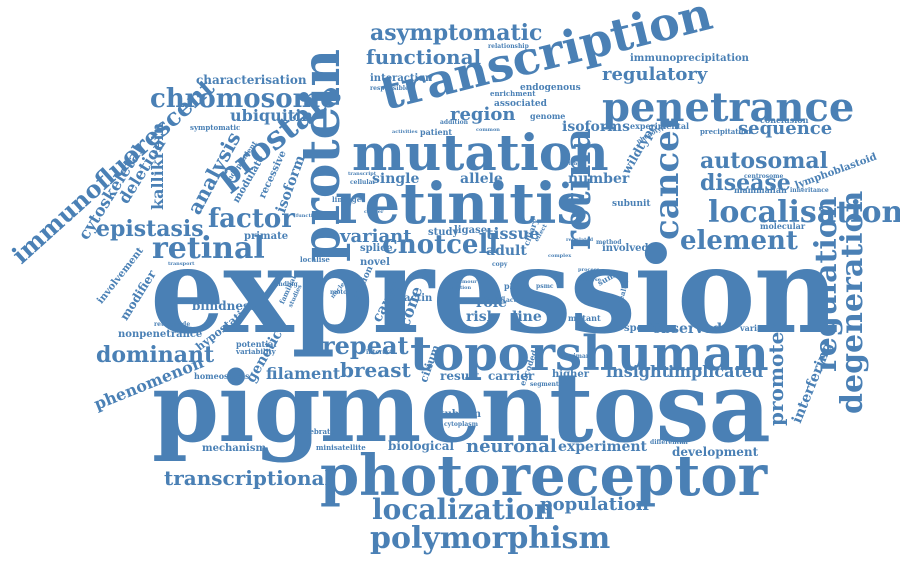  What do you see at coordinates (584, 318) in the screenshot?
I see `word-mutant: mutant` at bounding box center [584, 318].